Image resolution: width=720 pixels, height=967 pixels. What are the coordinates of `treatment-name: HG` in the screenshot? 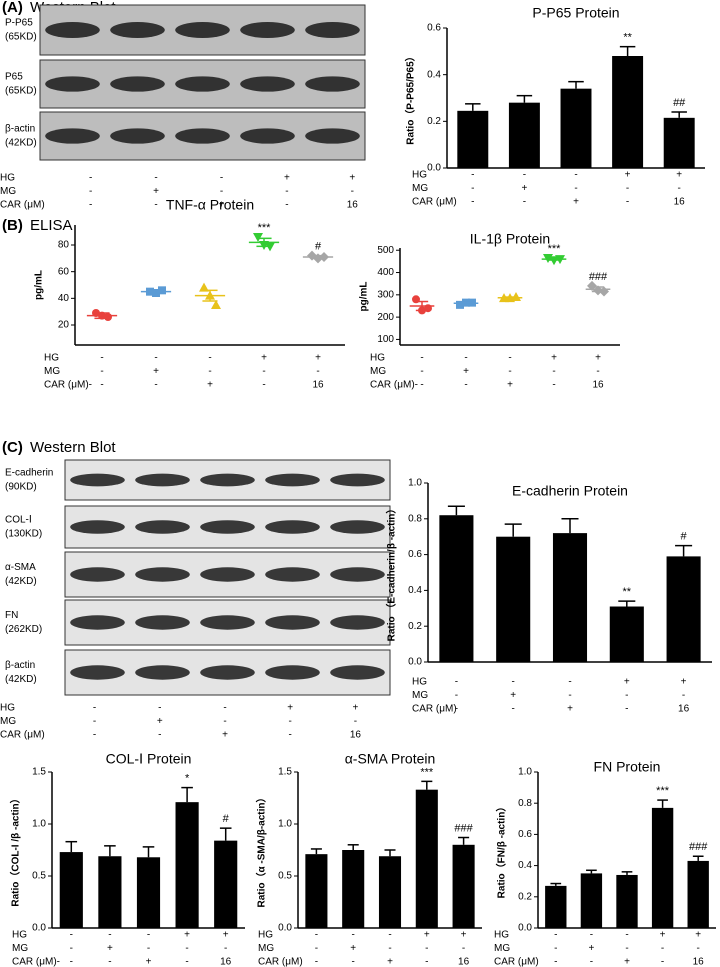 It's located at (19, 935).